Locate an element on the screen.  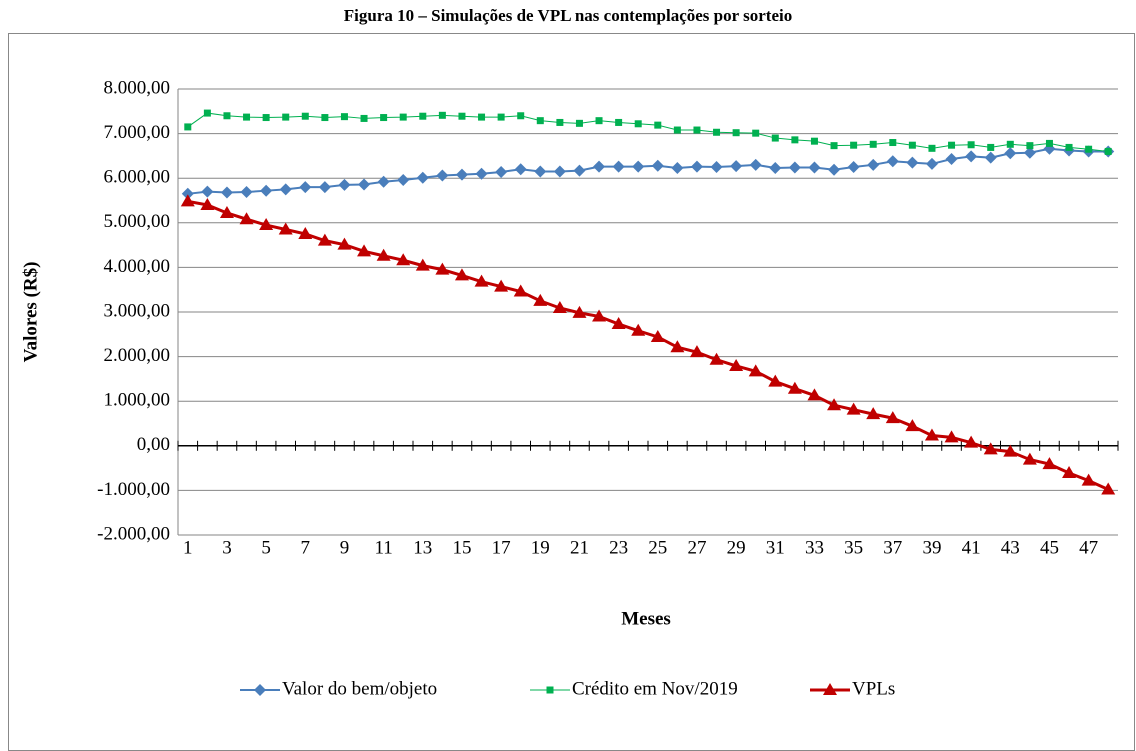
x-tick-label: 7 is located at coordinates (306, 547).